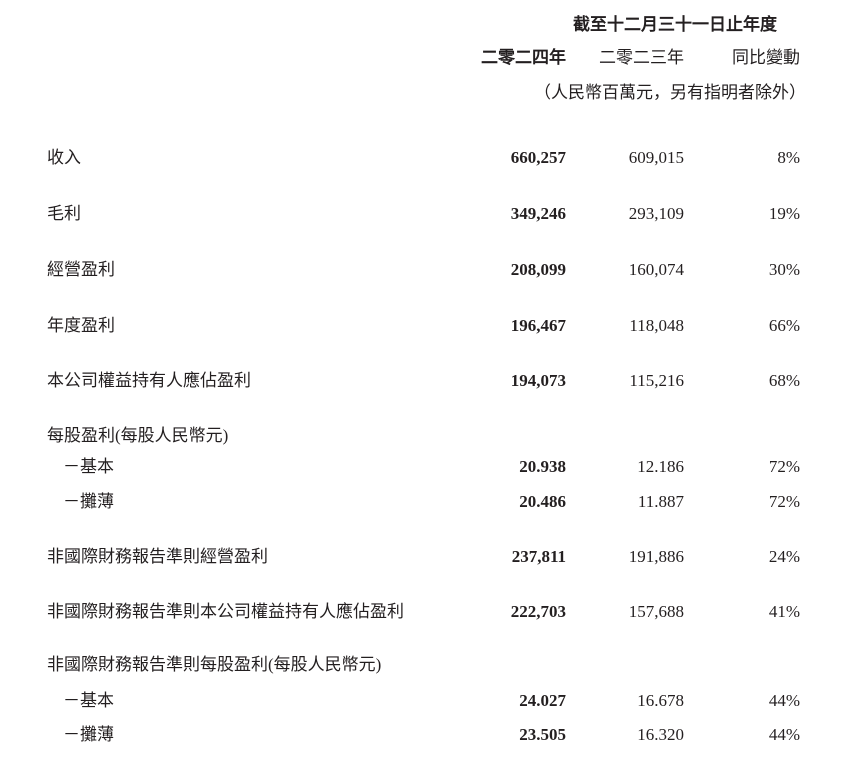 The height and width of the screenshot is (766, 849). I want to click on column-header-2023: 二零二三年, so click(641, 57).